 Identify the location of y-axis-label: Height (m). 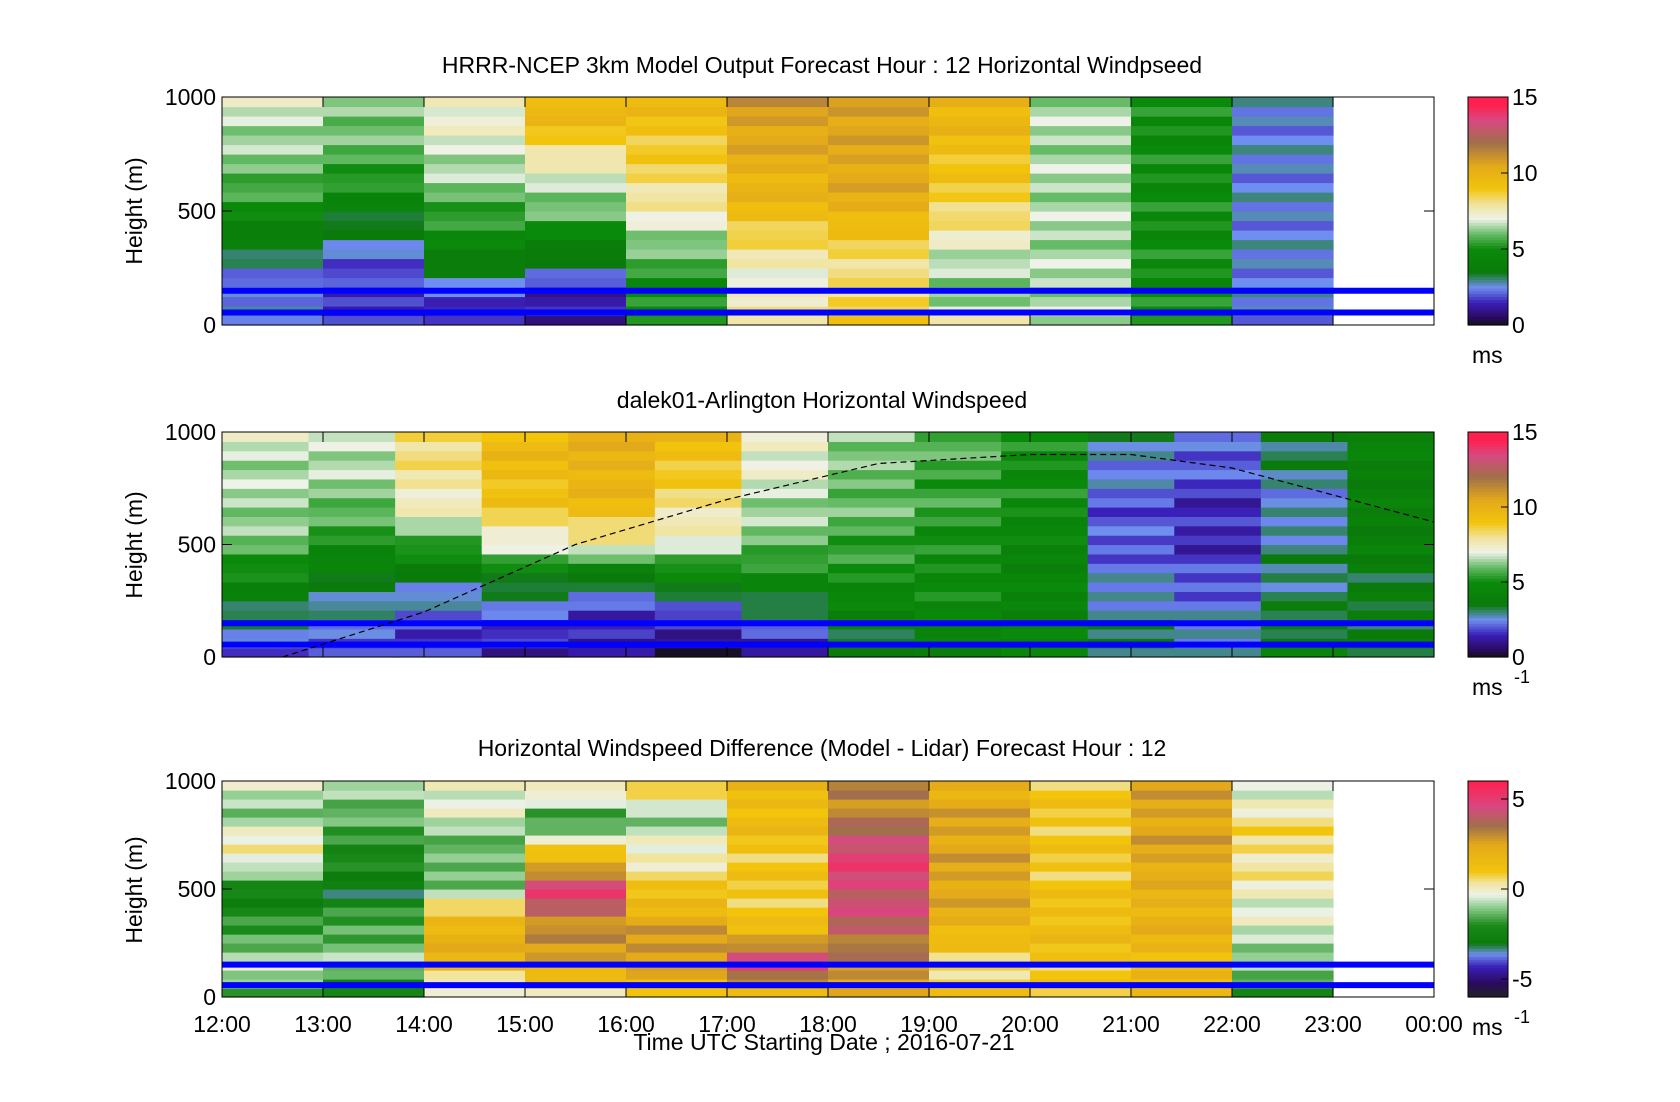
(134, 544).